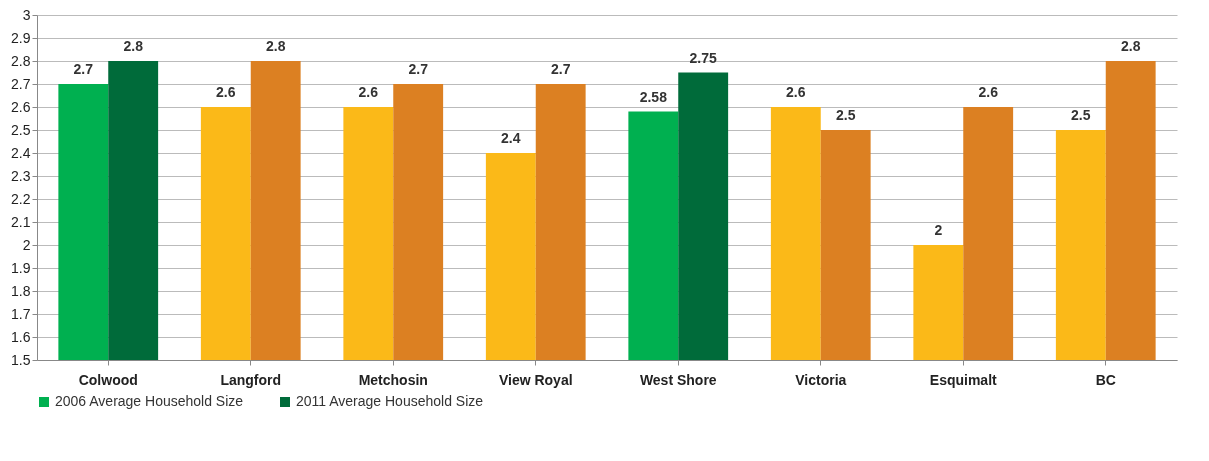  Describe the element at coordinates (108, 379) in the screenshot. I see `x-tick-label: Colwood` at that location.